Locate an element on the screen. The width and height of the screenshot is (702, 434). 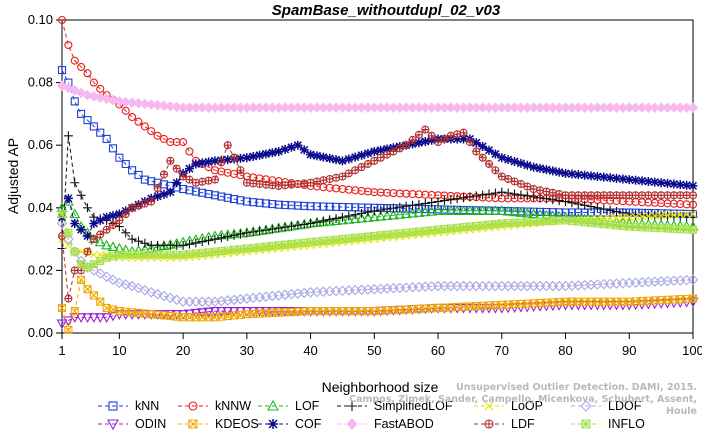
x-tick-label: 20 is located at coordinates (183, 350).